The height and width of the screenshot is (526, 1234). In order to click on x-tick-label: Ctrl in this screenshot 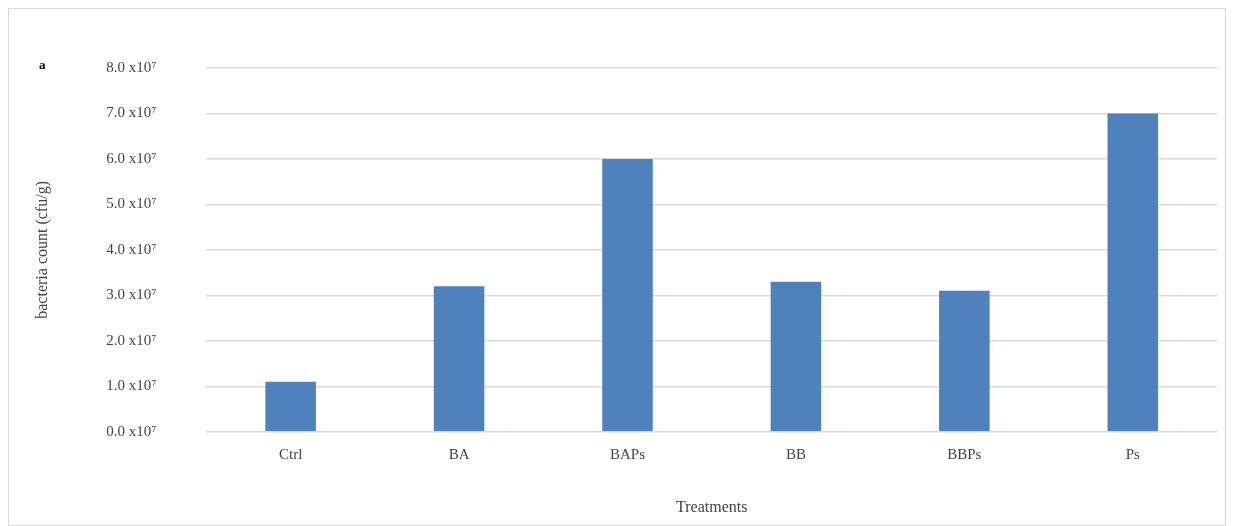, I will do `click(290, 453)`.